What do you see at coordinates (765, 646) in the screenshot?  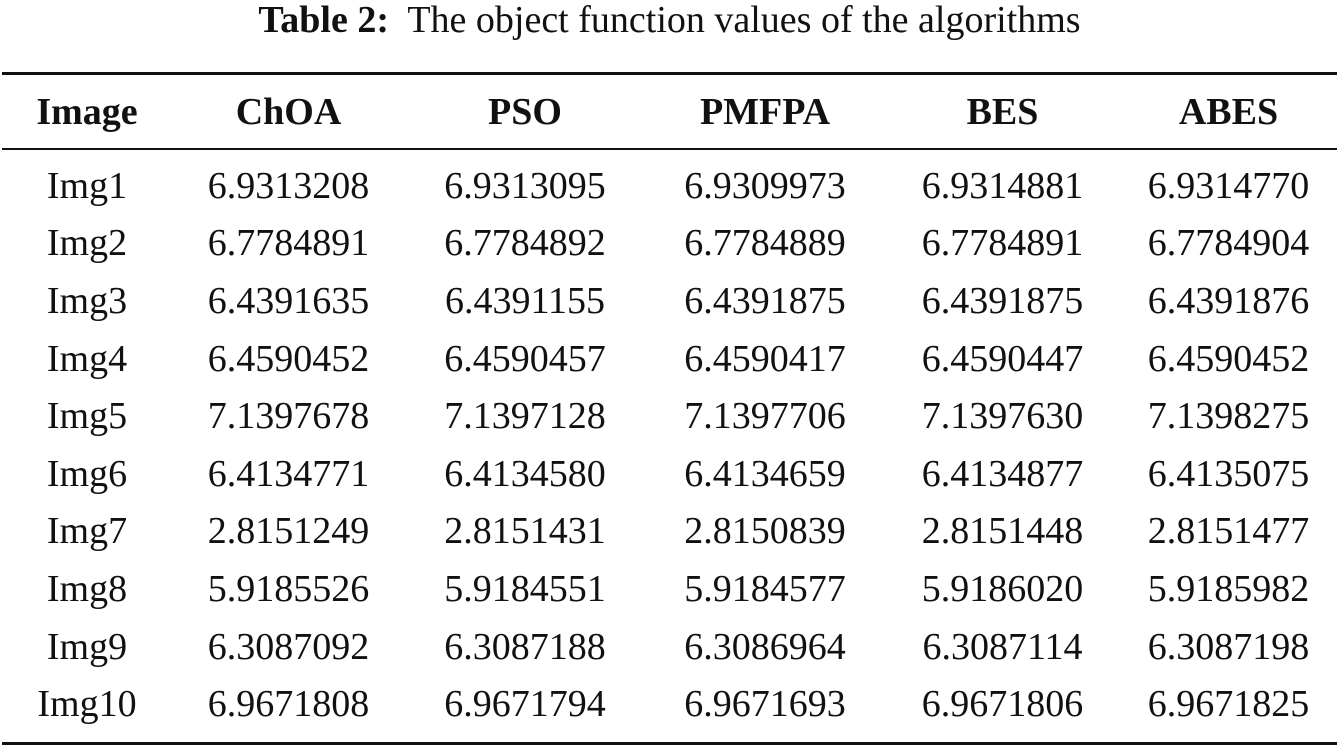 I see `value-cell: 6.3086964` at bounding box center [765, 646].